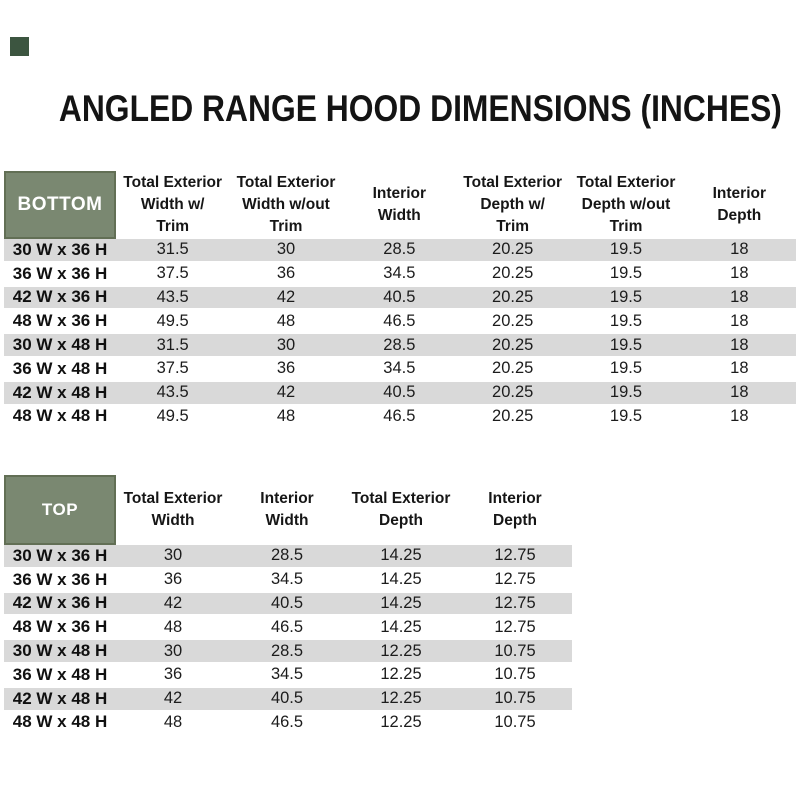 The width and height of the screenshot is (800, 800). Describe the element at coordinates (285, 205) in the screenshot. I see `column-header-total-exterior-width-wout-trim: Total Exterior Width w/out Trim` at that location.